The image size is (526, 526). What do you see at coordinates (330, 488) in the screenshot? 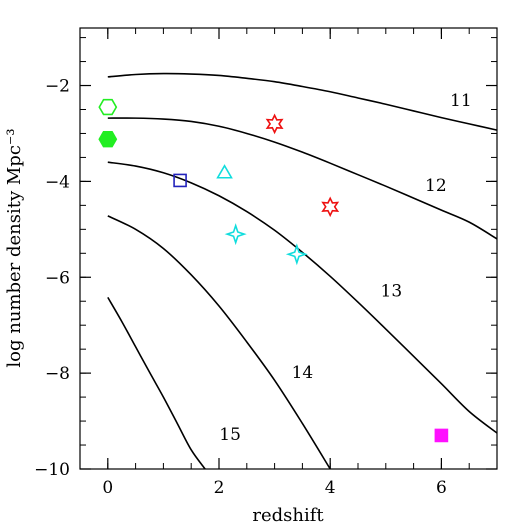
I see `x-tick-label: 4` at bounding box center [330, 488].